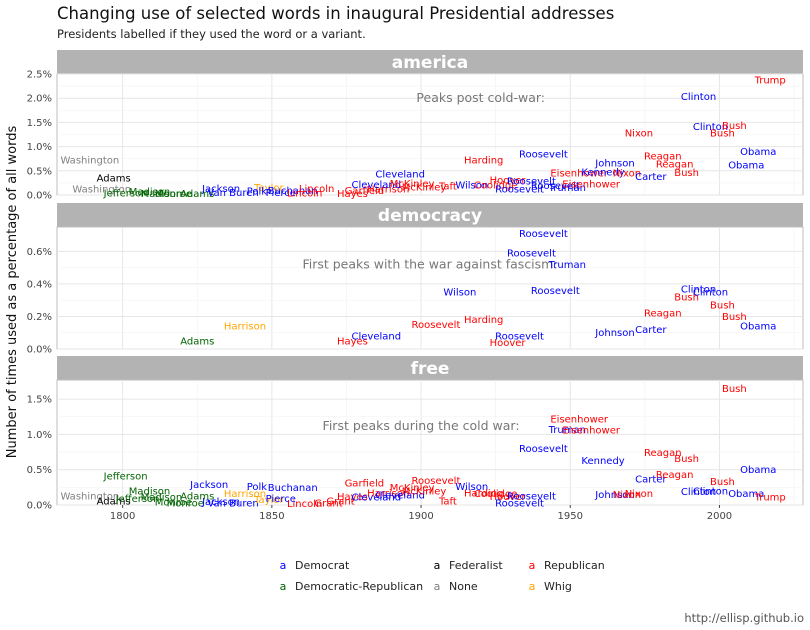  Describe the element at coordinates (476, 565) in the screenshot. I see `legend-label: Federalist` at that location.